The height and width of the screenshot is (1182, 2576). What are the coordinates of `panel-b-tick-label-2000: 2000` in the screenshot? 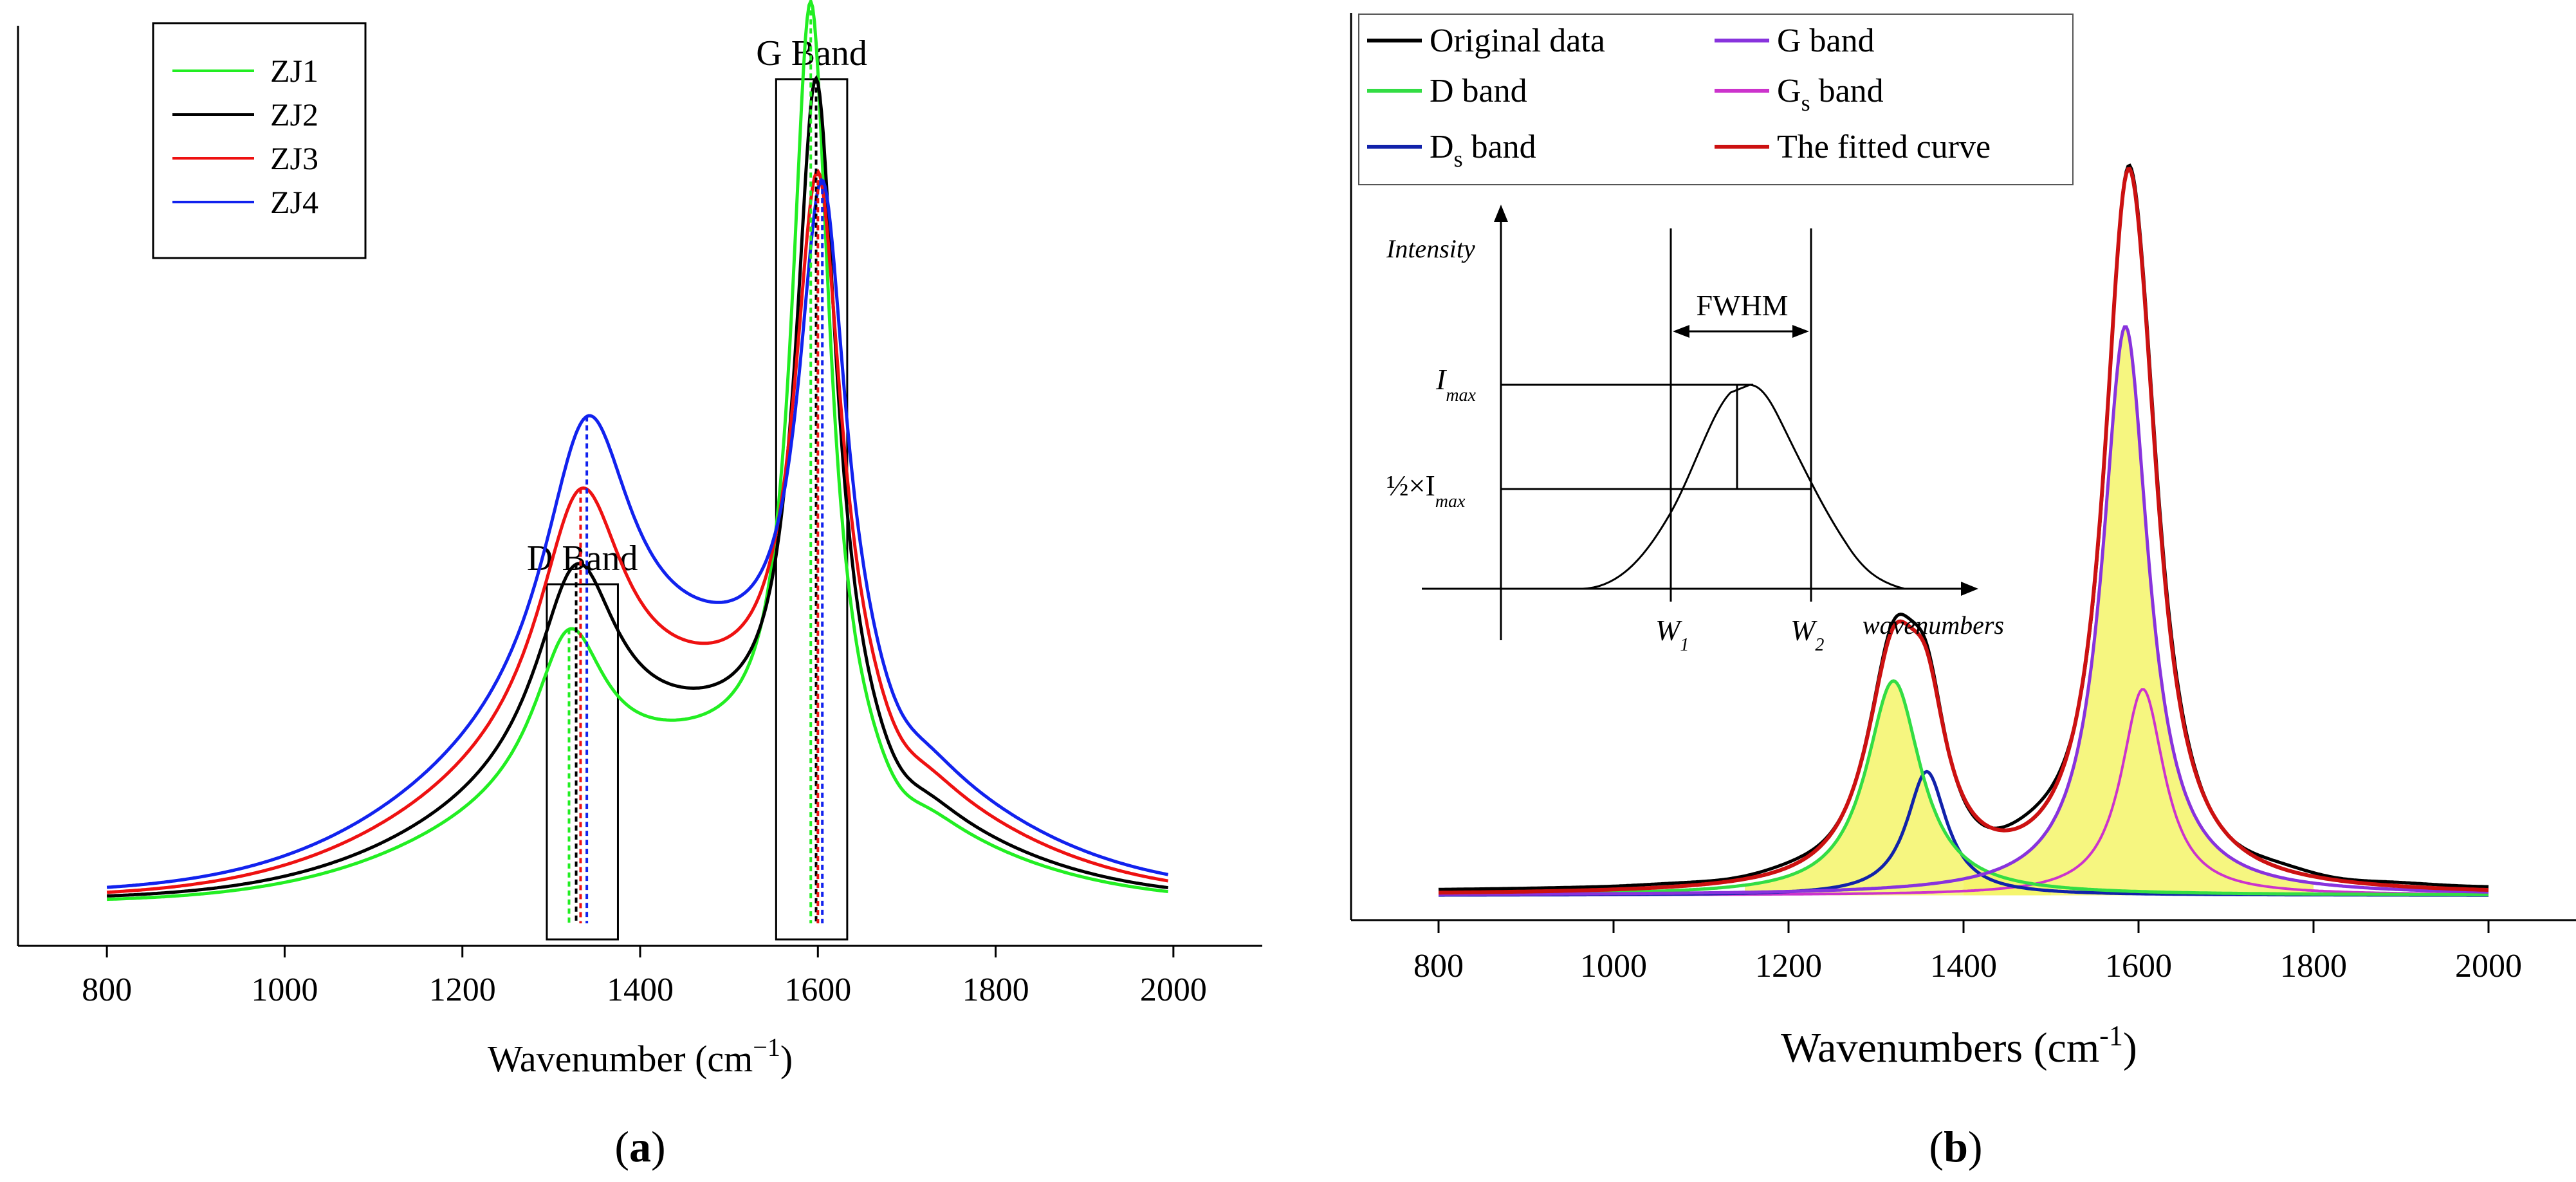 It's located at (2488, 966).